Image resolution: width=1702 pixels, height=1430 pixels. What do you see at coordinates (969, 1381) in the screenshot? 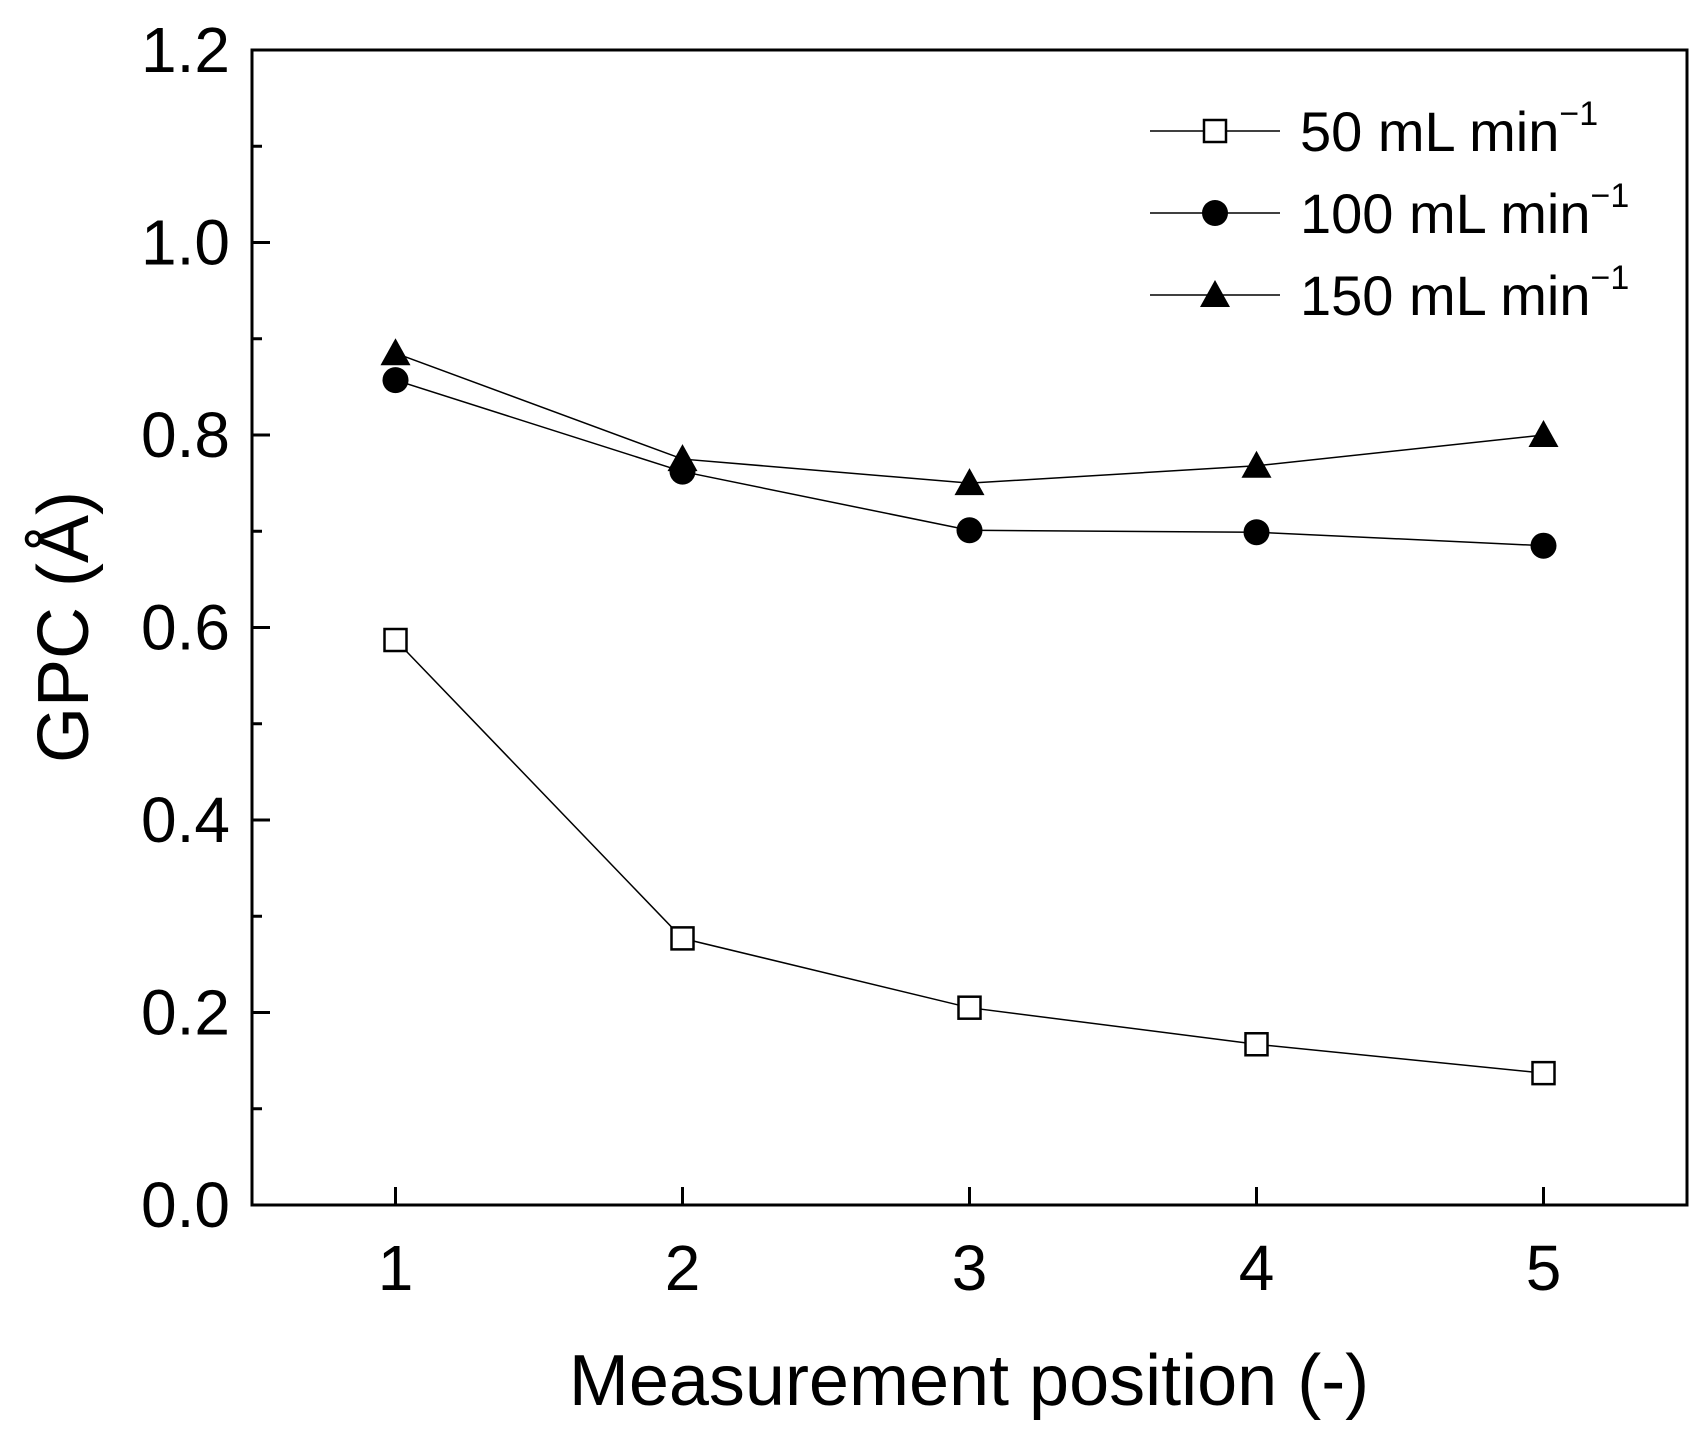
I see `x-axis-title: Measurement position (-)` at bounding box center [969, 1381].